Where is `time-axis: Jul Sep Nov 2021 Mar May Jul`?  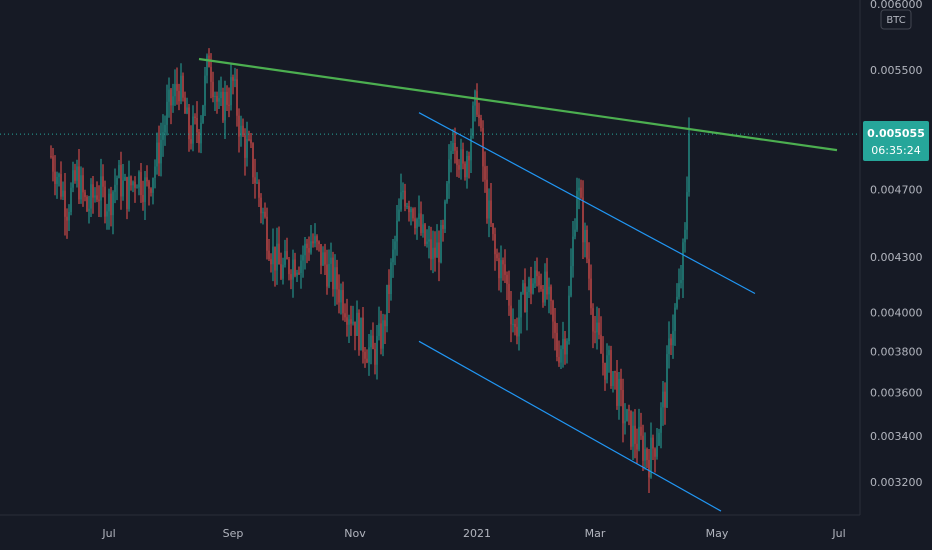 time-axis: Jul Sep Nov 2021 Mar May Jul is located at coordinates (473, 533).